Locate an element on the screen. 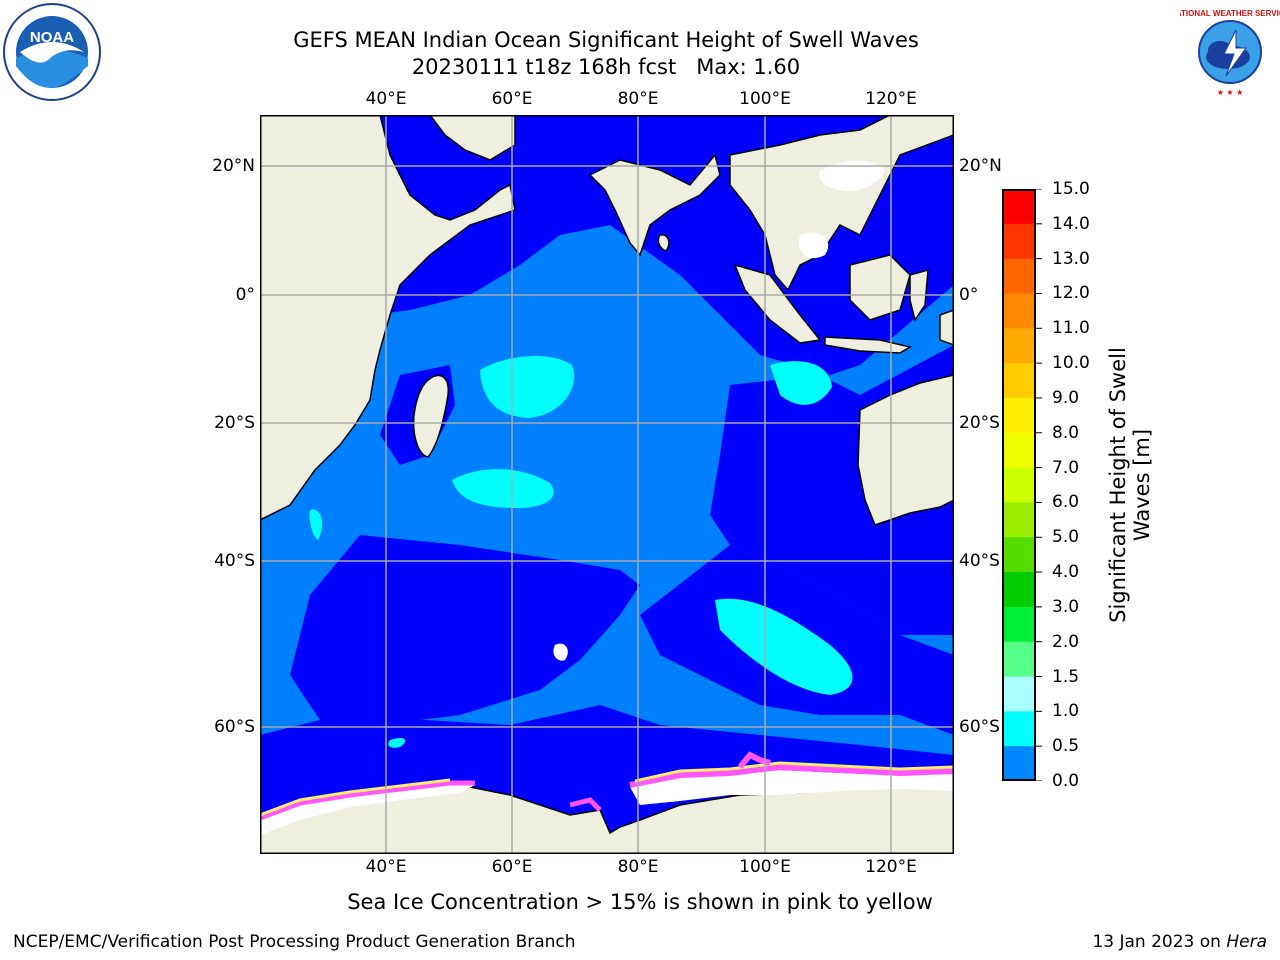 This screenshot has height=960, width=1280. lon-label-bottom-40e: 40°E is located at coordinates (386, 867).